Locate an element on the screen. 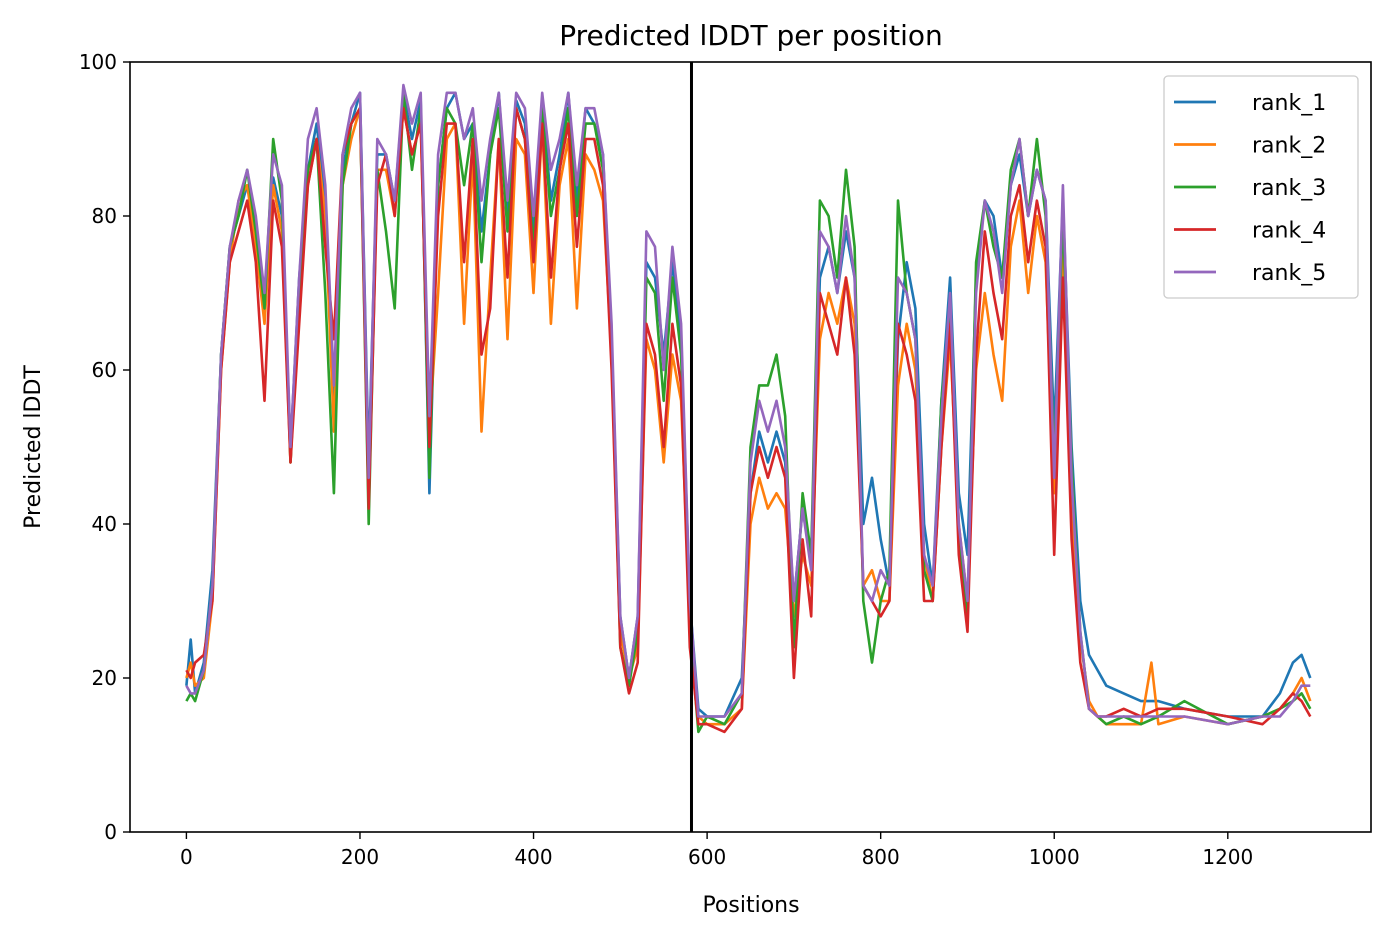  y-tick-label: 40 is located at coordinates (104, 524).